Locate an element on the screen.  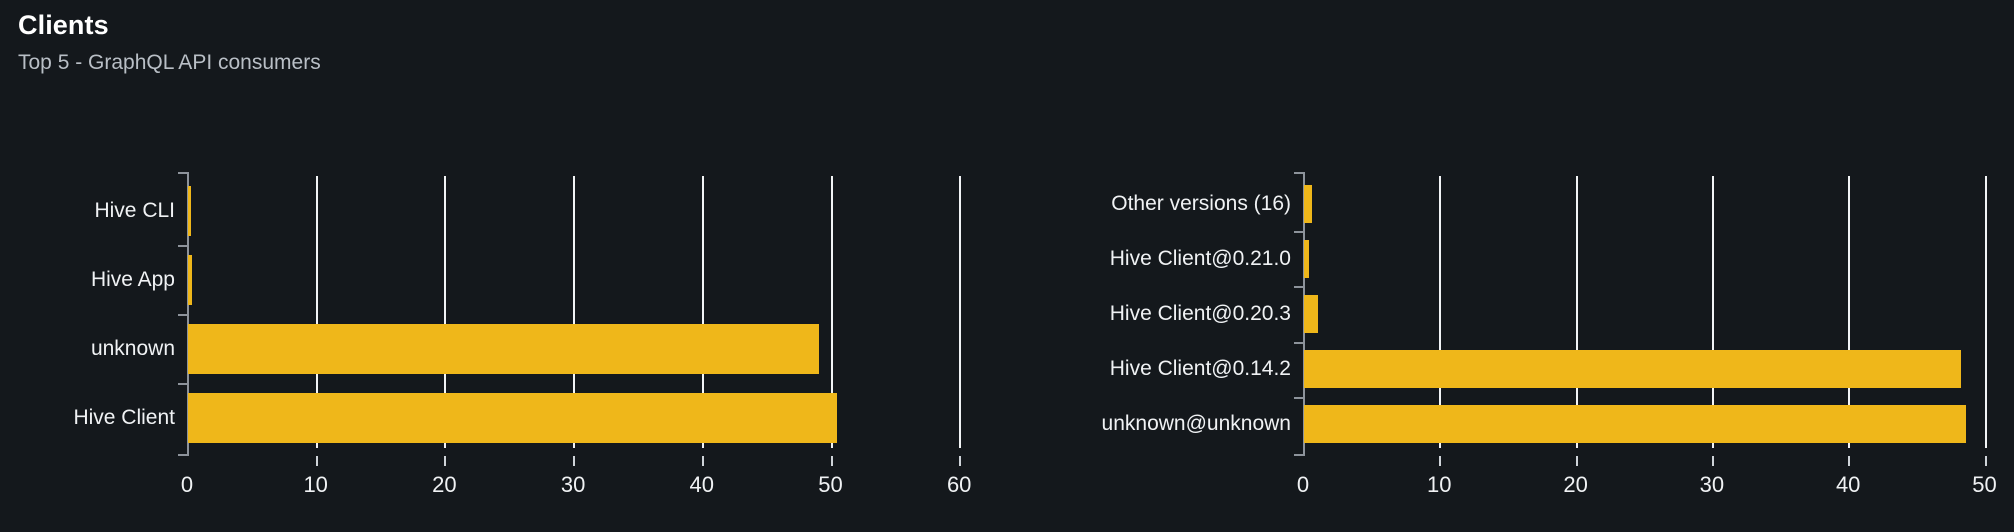
y-axis-label: unknown is located at coordinates (132, 348).